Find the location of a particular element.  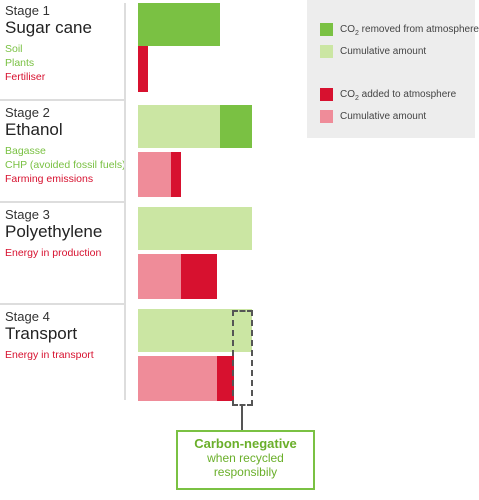

bar-added-cumulative-transport is located at coordinates (177, 378).